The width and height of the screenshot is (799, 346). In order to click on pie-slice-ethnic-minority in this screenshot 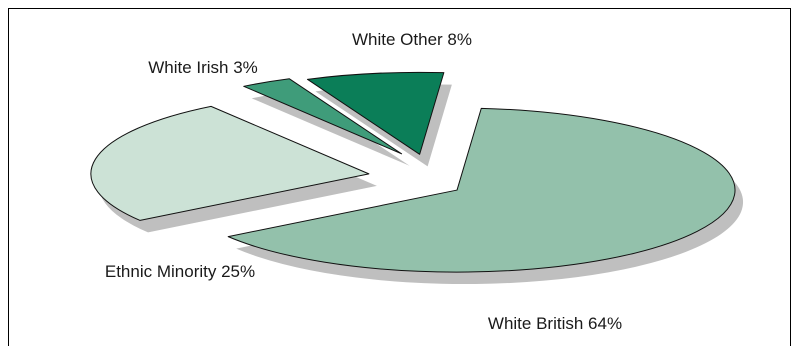, I will do `click(230, 163)`.